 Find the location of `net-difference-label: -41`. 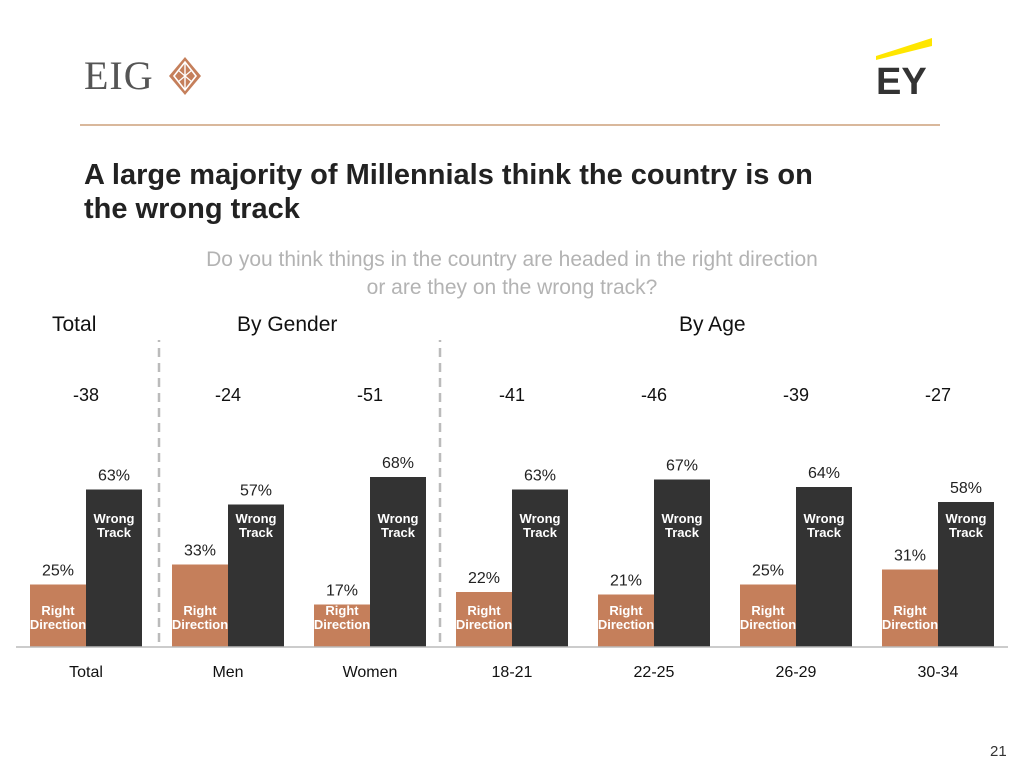

net-difference-label: -41 is located at coordinates (512, 395).